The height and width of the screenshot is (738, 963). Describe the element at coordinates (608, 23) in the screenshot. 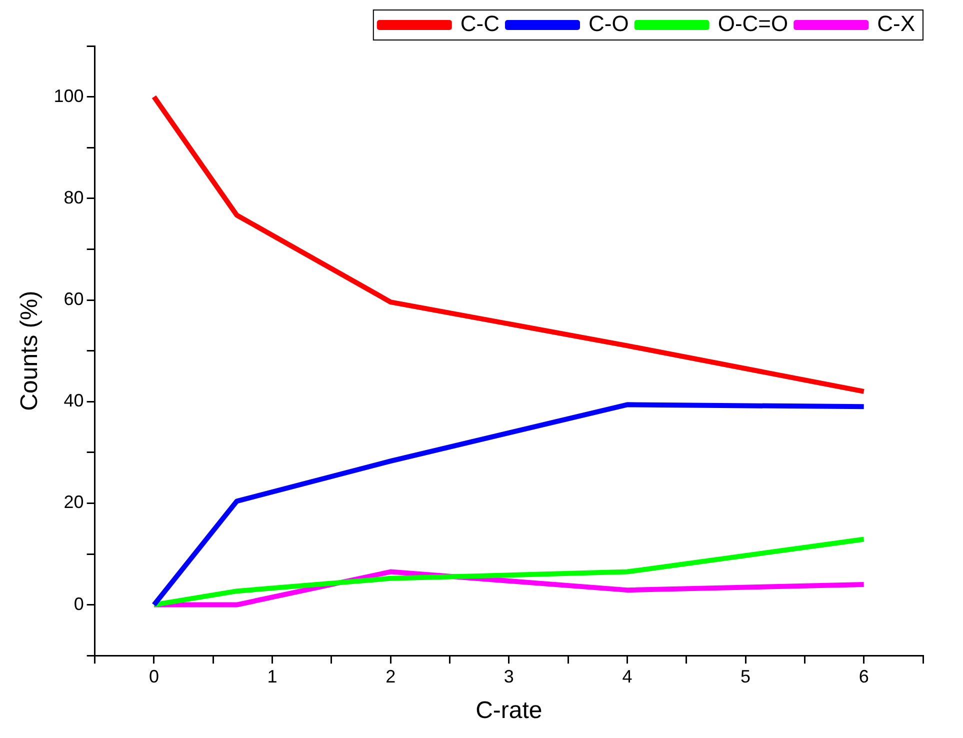

I see `legend-label: C-O` at that location.